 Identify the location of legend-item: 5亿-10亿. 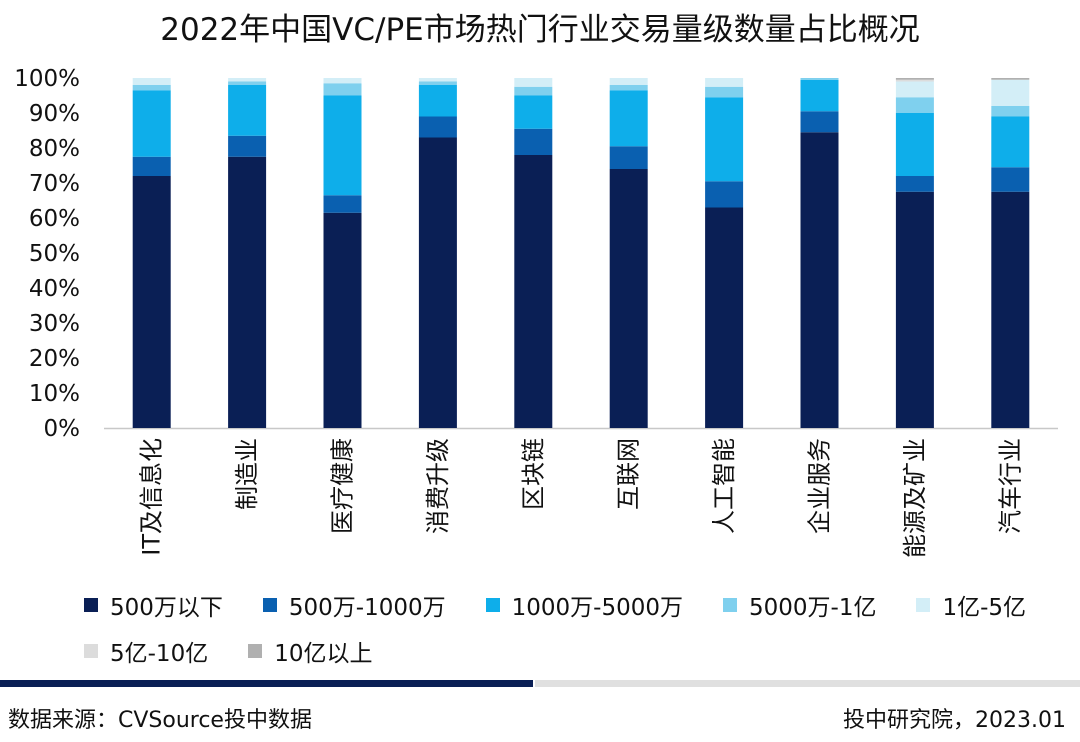
(146, 651).